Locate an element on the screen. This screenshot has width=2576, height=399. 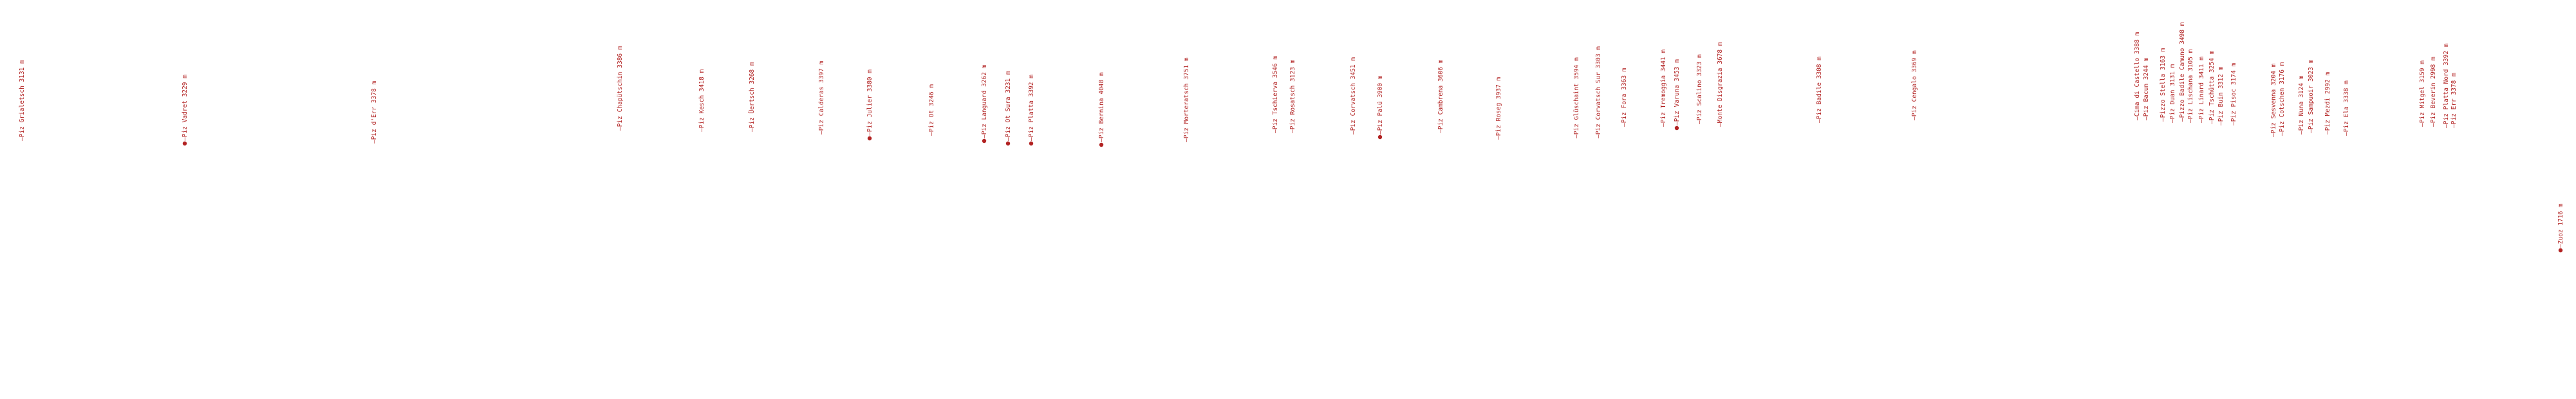
peak-marker: —Piz Roseg 3937 m is located at coordinates (1498, 108).